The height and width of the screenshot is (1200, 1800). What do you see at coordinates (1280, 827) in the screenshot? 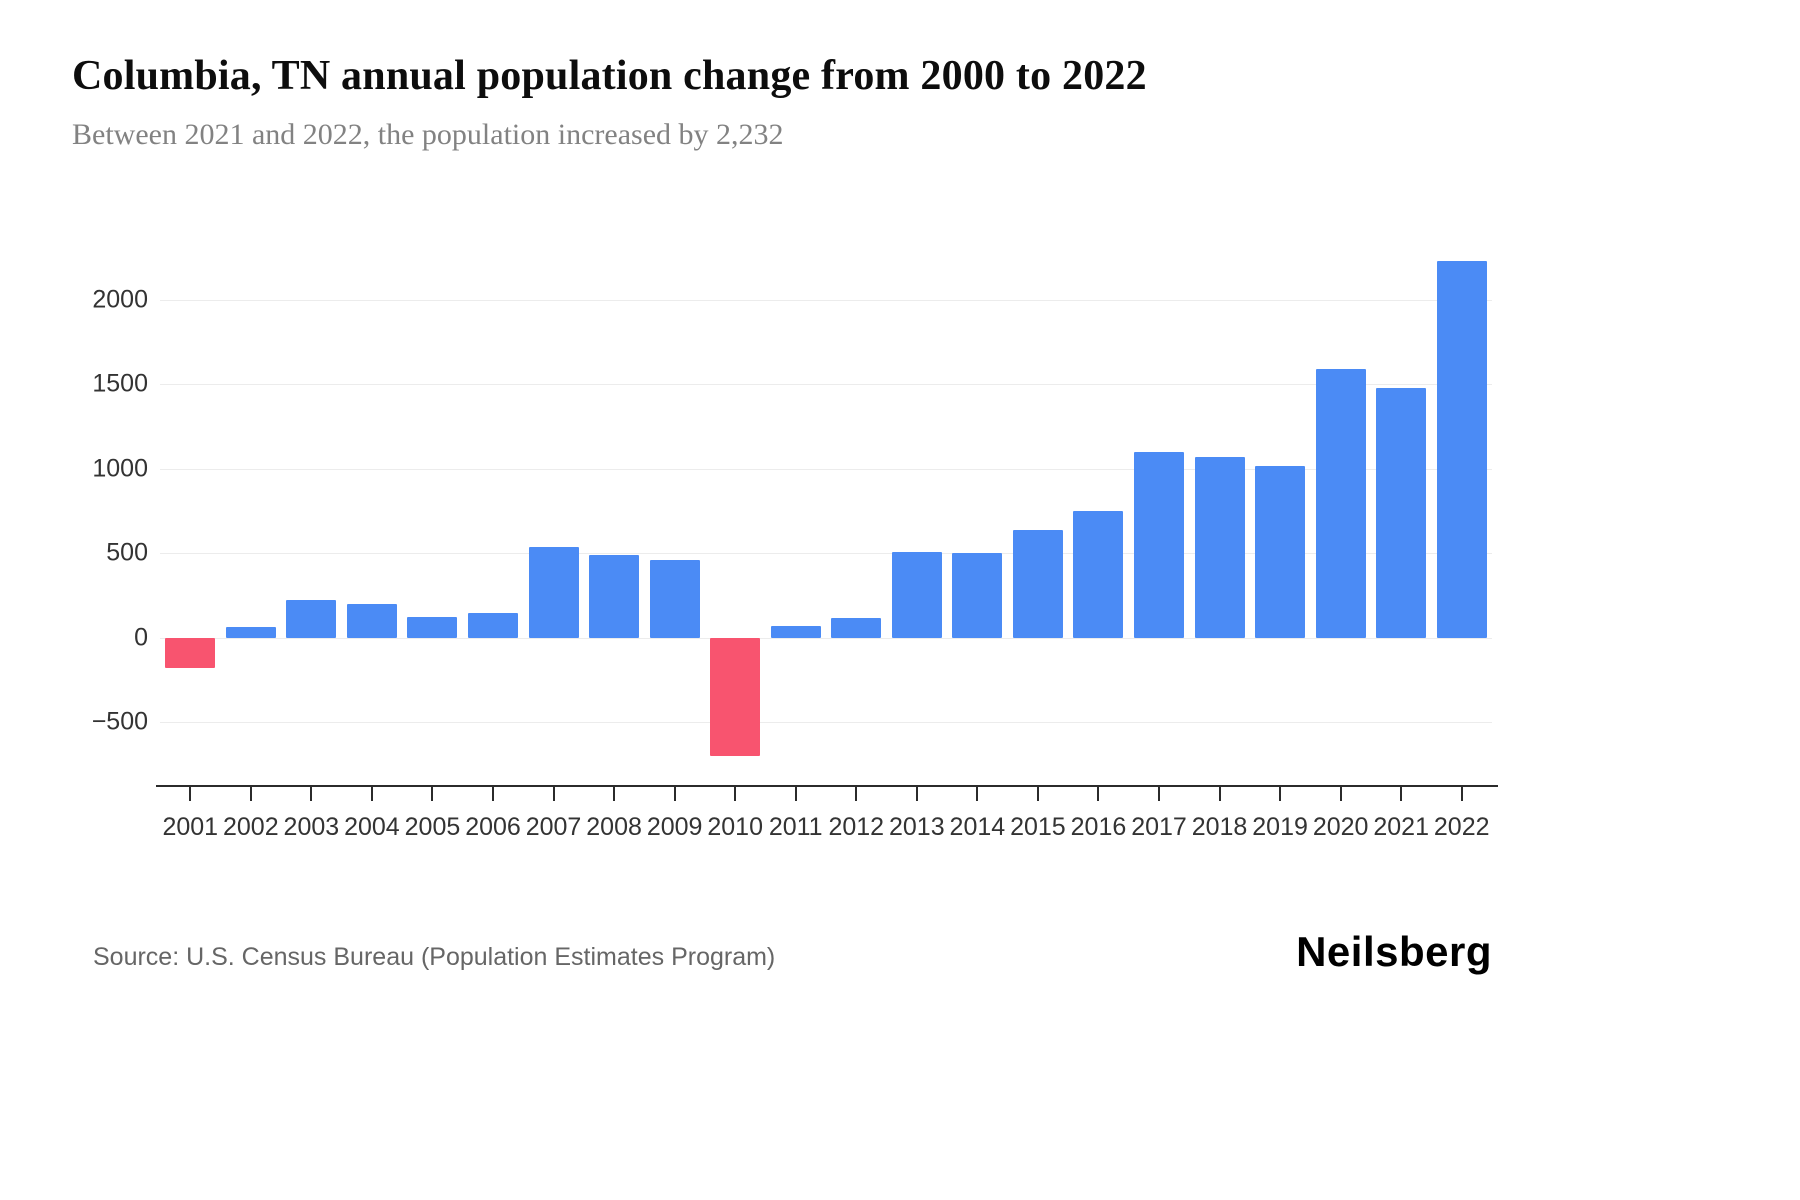
I see `x-axis-label-2019: 2019` at bounding box center [1280, 827].